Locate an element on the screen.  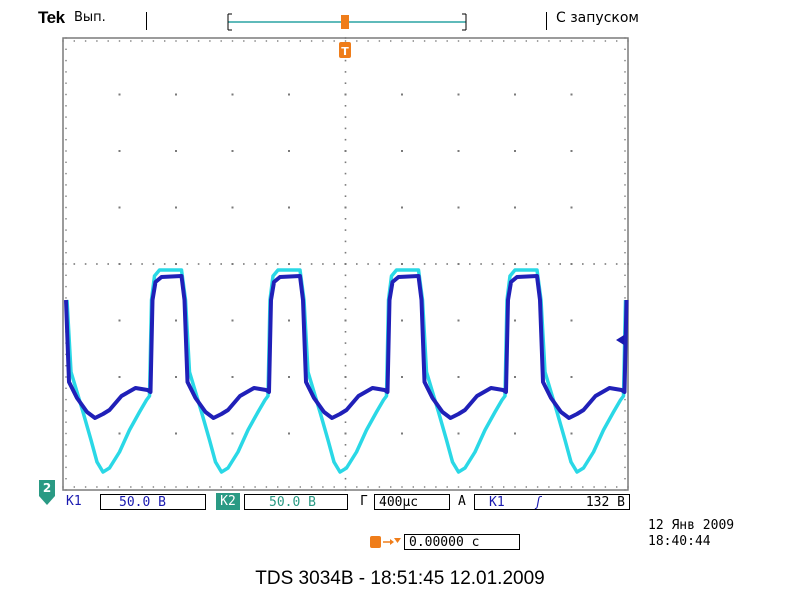
timebase-label: Г is located at coordinates (364, 501).